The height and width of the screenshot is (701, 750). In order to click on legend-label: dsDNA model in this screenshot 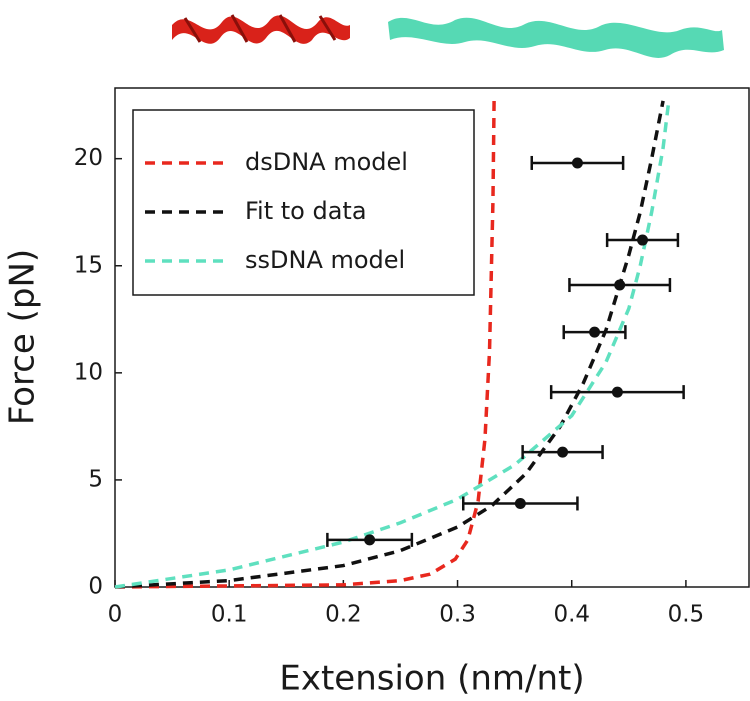, I will do `click(326, 162)`.